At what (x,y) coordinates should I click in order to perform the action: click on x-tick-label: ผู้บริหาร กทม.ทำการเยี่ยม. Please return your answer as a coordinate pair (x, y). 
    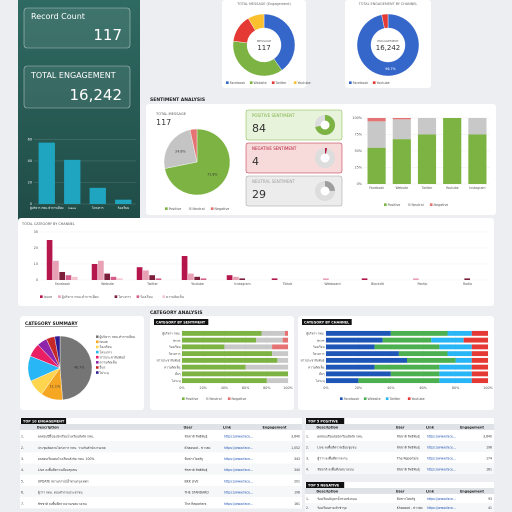
    Looking at the image, I should click on (47, 208).